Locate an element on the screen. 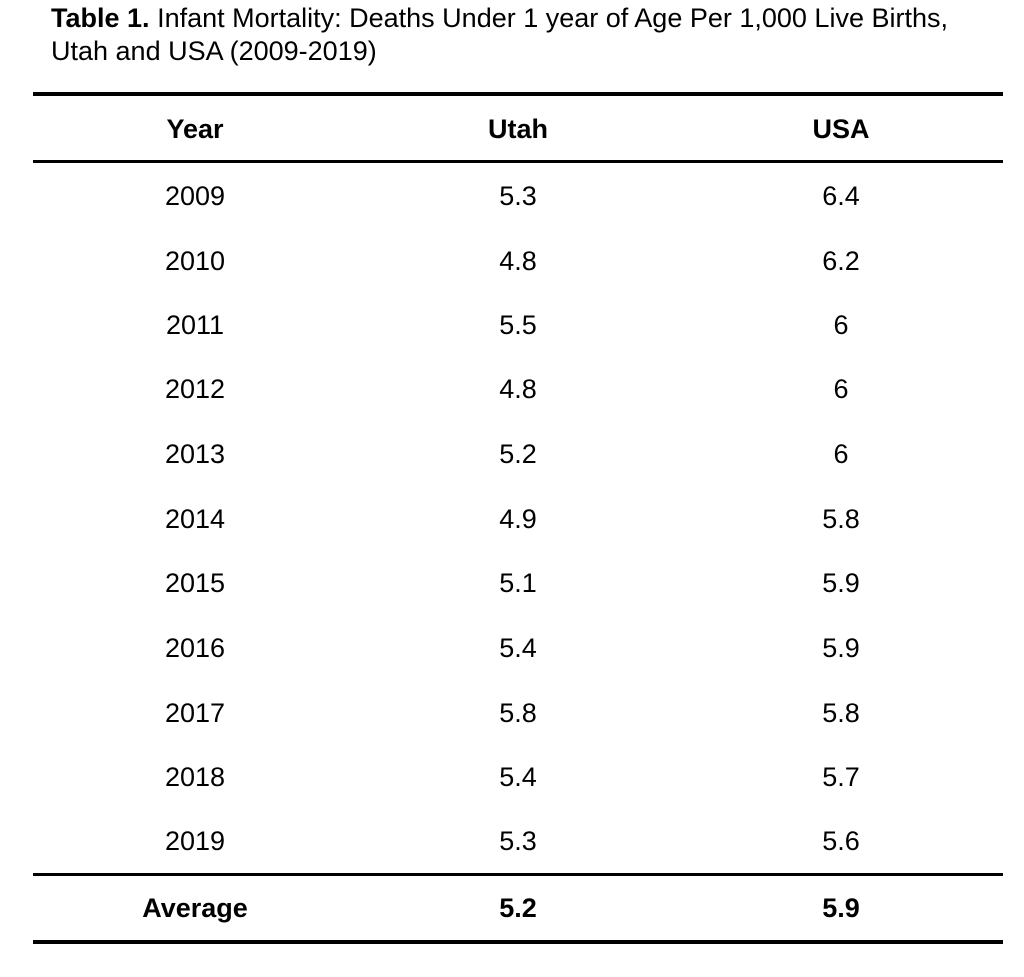  utah-average-cell: 5.2 is located at coordinates (518, 908).